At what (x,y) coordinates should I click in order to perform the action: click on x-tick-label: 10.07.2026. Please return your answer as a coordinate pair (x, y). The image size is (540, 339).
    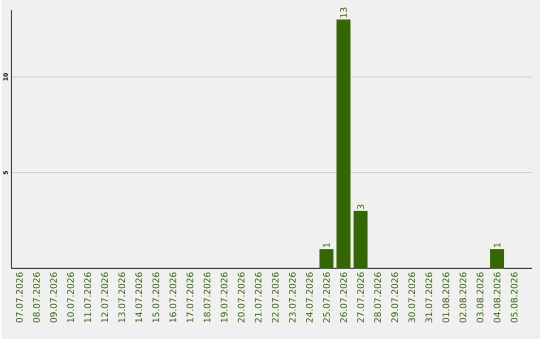
    Looking at the image, I should click on (70, 297).